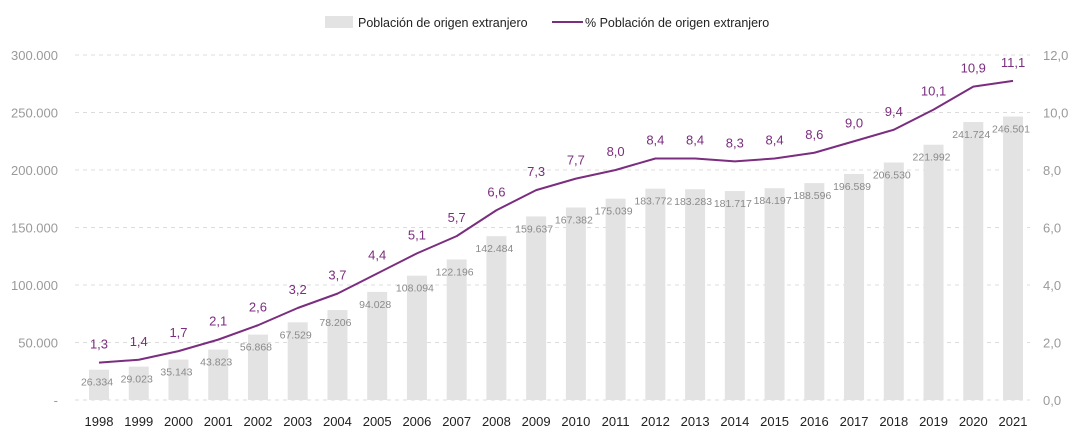 The width and height of the screenshot is (1080, 440). What do you see at coordinates (218, 321) in the screenshot?
I see `line-value-label: 2,1` at bounding box center [218, 321].